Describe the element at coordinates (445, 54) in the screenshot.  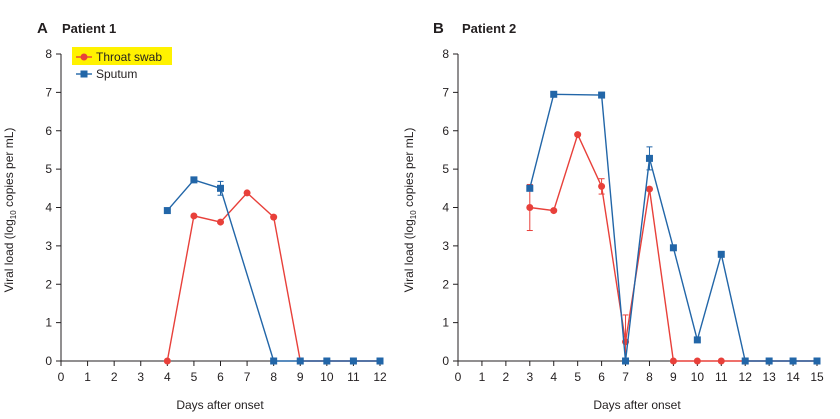
I see `panel-b-y-tick-label: 8` at that location.